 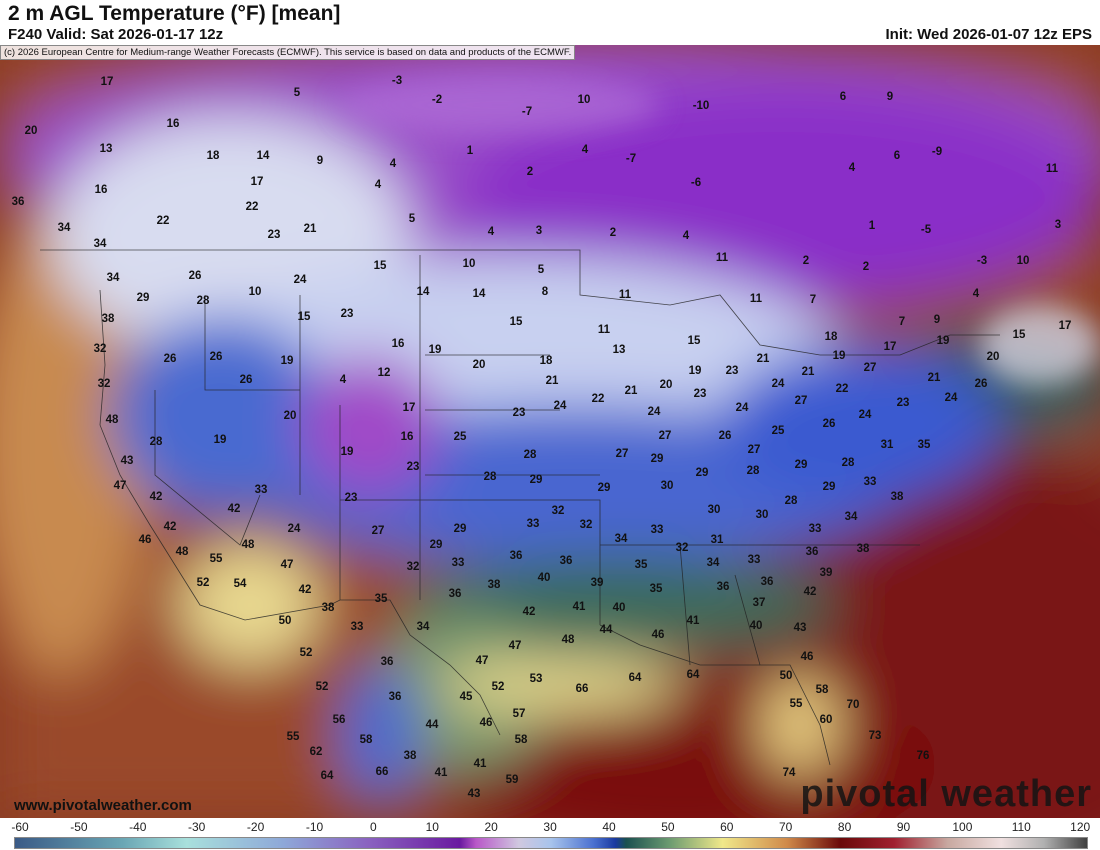 I want to click on temperature-label: 32, so click(x=558, y=511).